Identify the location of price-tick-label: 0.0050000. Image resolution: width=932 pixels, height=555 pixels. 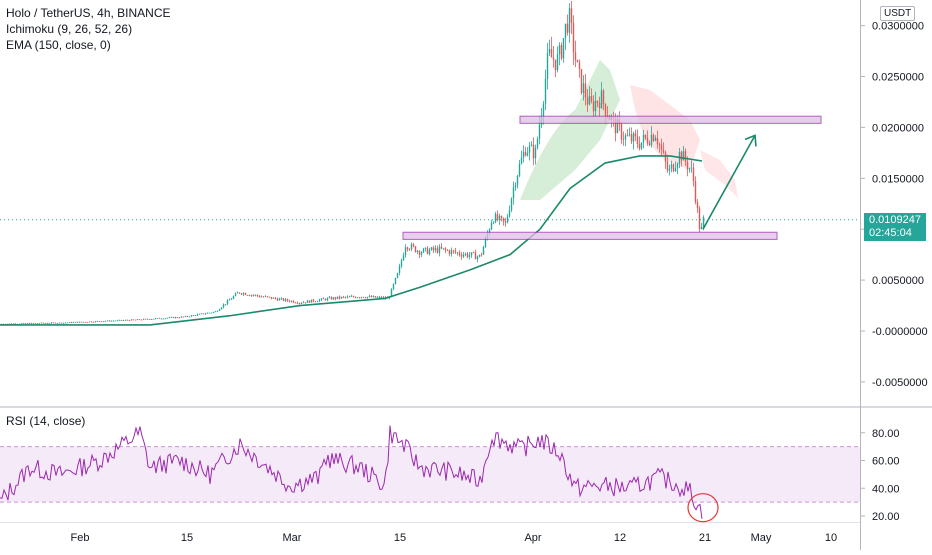
(898, 281).